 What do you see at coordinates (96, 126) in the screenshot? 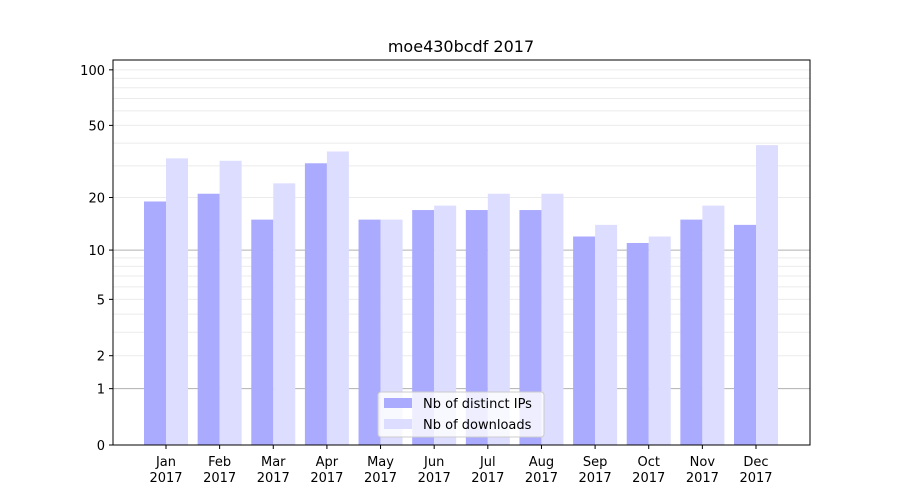
I see `y-tick-label: 50` at bounding box center [96, 126].